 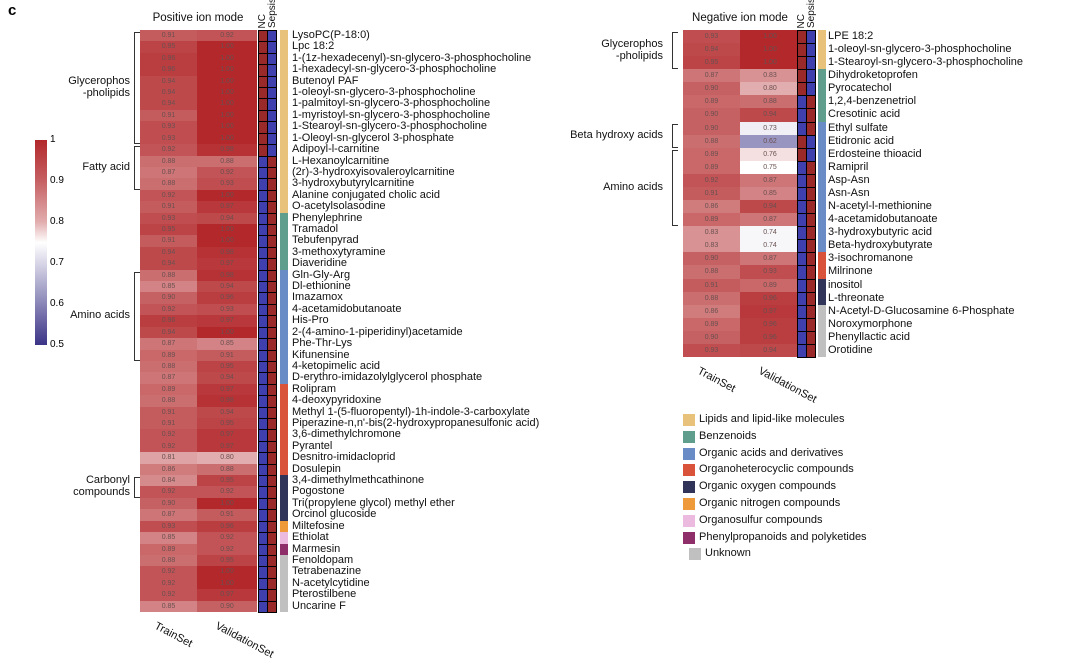 What do you see at coordinates (331, 582) in the screenshot?
I see `compound-name: N-acetylcytidine` at bounding box center [331, 582].